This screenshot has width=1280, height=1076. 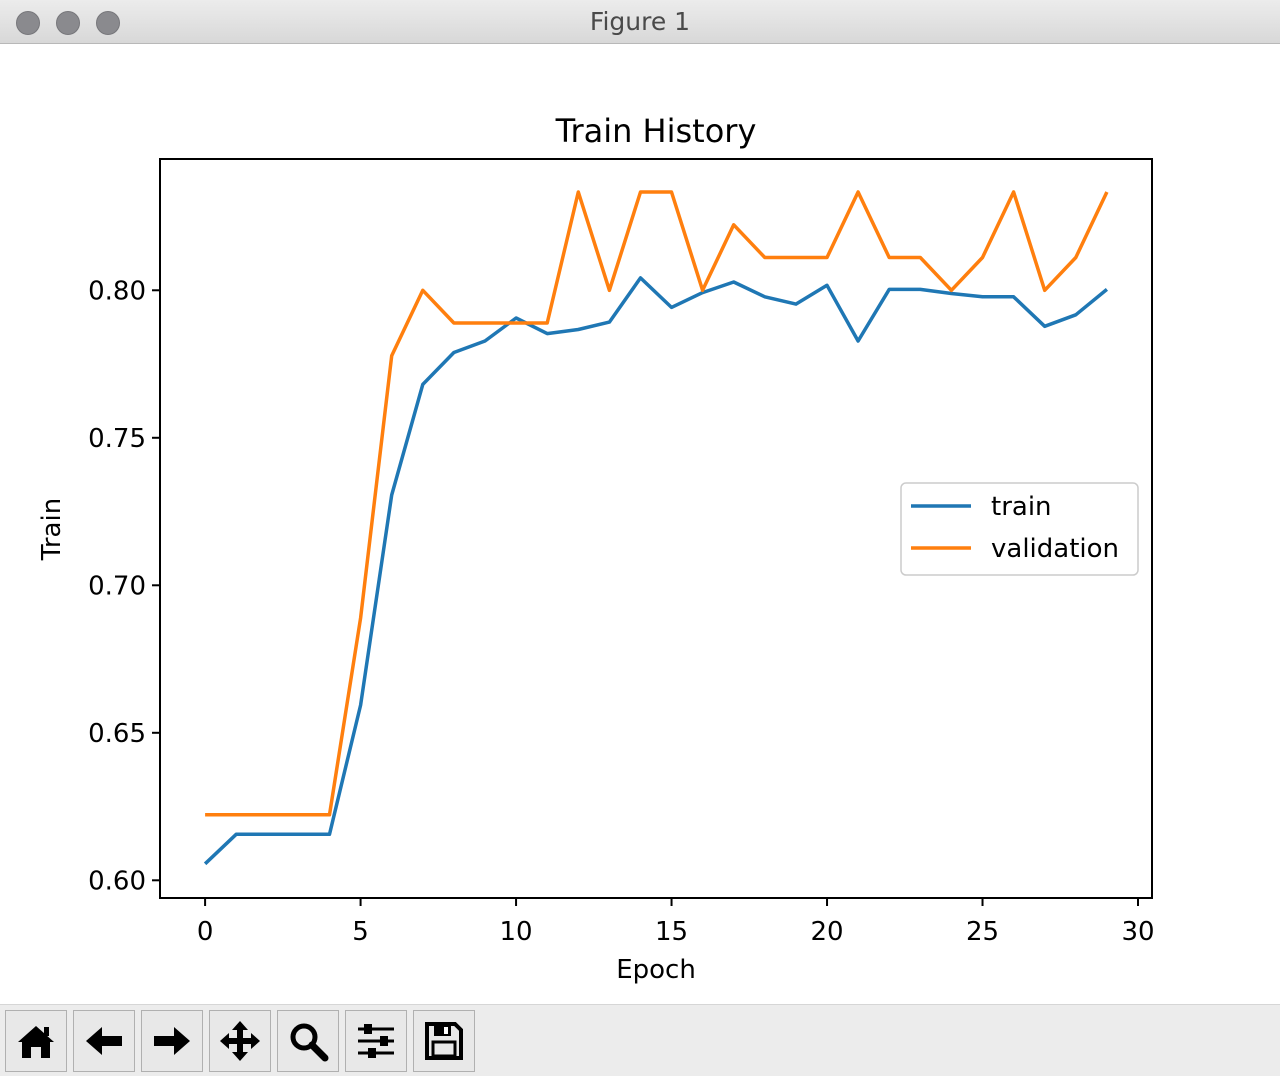 What do you see at coordinates (117, 291) in the screenshot?
I see `y-tick-label: 0.80` at bounding box center [117, 291].